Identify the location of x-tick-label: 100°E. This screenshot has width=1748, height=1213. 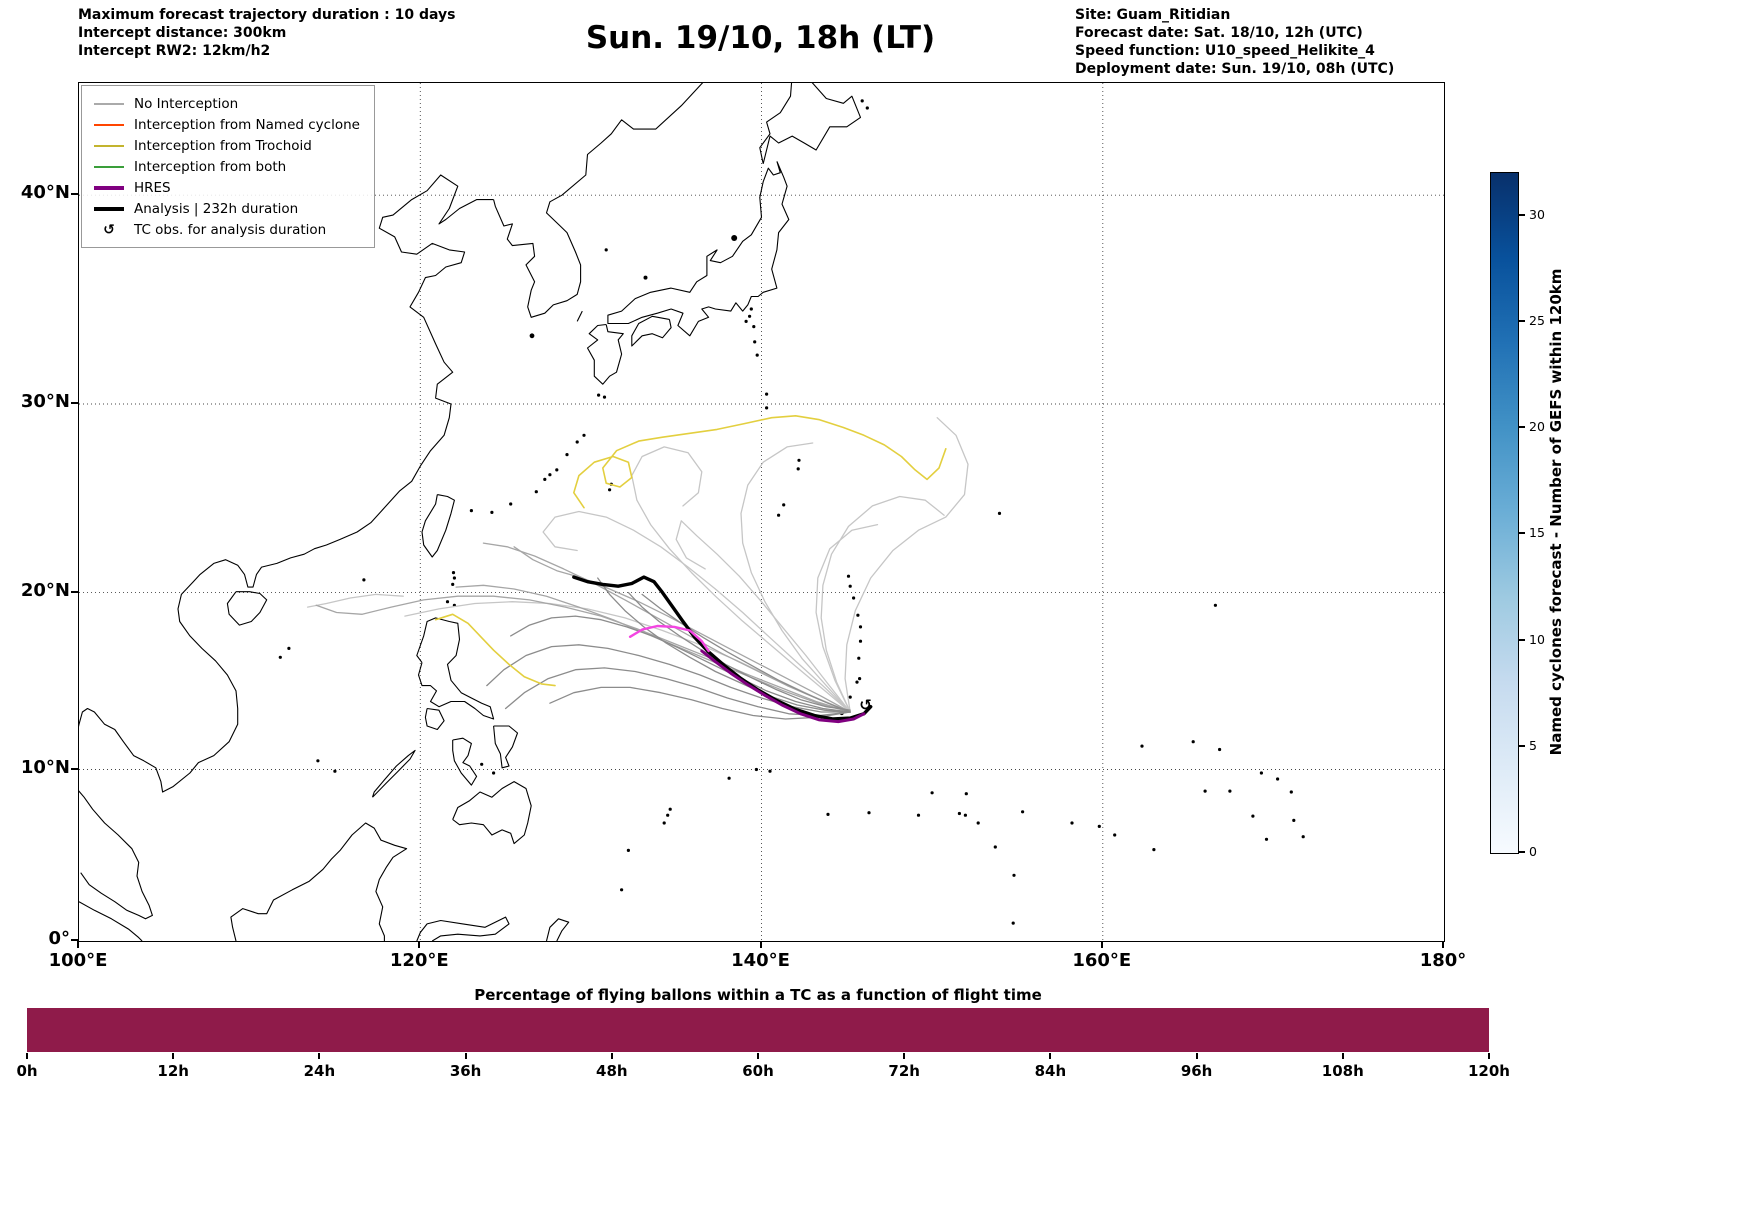
(78, 960).